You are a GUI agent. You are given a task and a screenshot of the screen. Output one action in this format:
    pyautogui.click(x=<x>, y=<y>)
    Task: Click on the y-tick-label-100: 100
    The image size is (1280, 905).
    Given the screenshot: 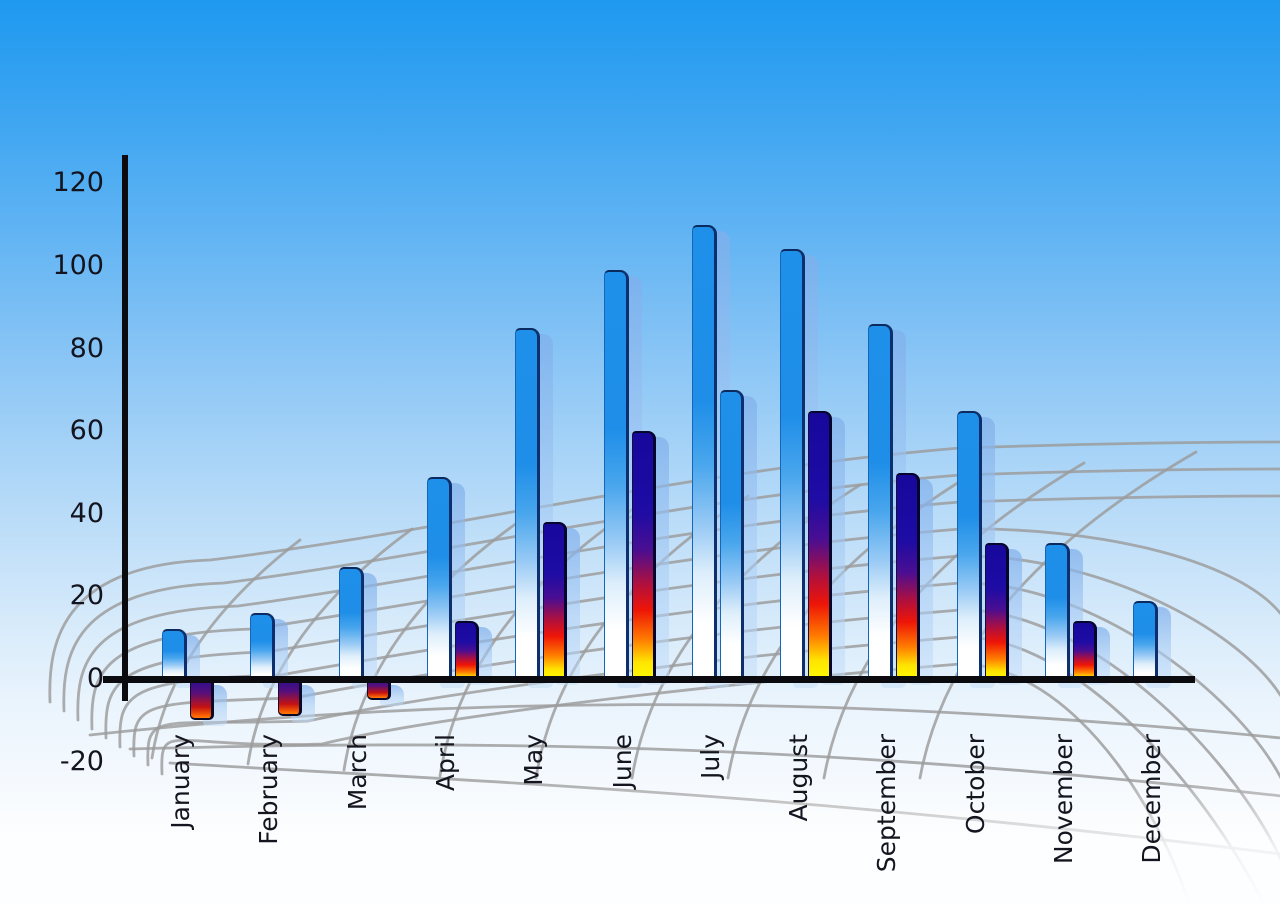 What is the action you would take?
    pyautogui.click(x=78, y=265)
    